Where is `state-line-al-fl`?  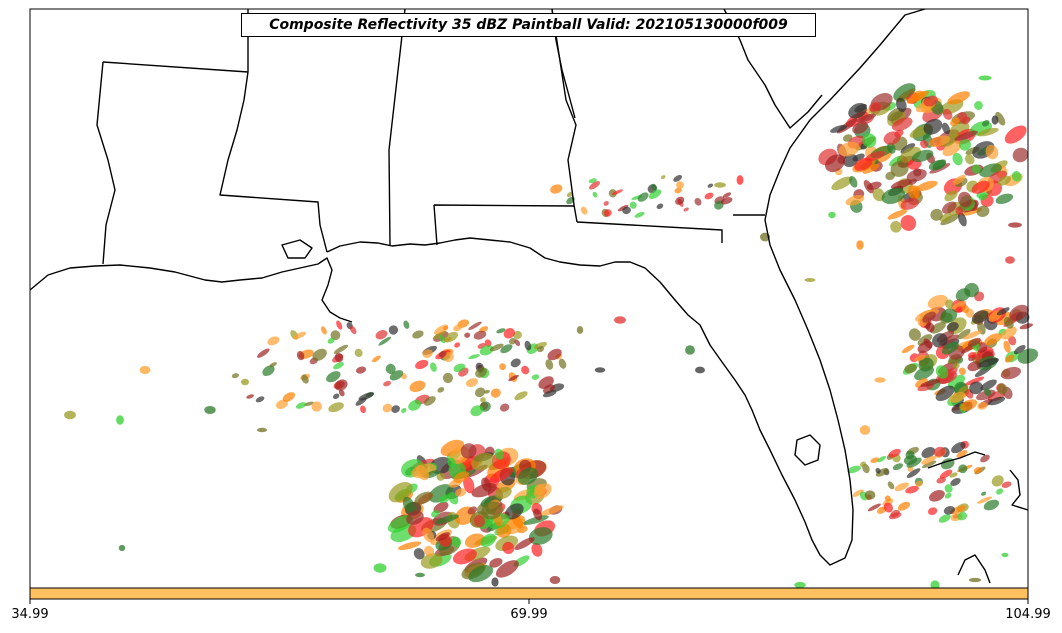 state-line-al-fl is located at coordinates (504, 225).